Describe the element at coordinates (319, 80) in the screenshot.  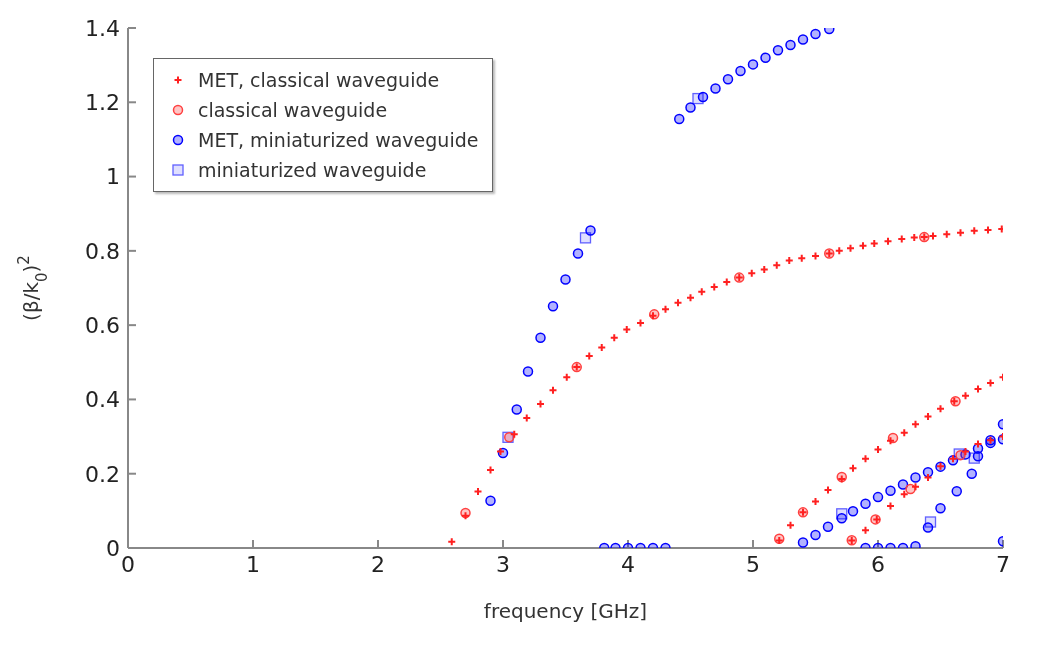
I see `legend-label: MET, classical waveguide` at that location.